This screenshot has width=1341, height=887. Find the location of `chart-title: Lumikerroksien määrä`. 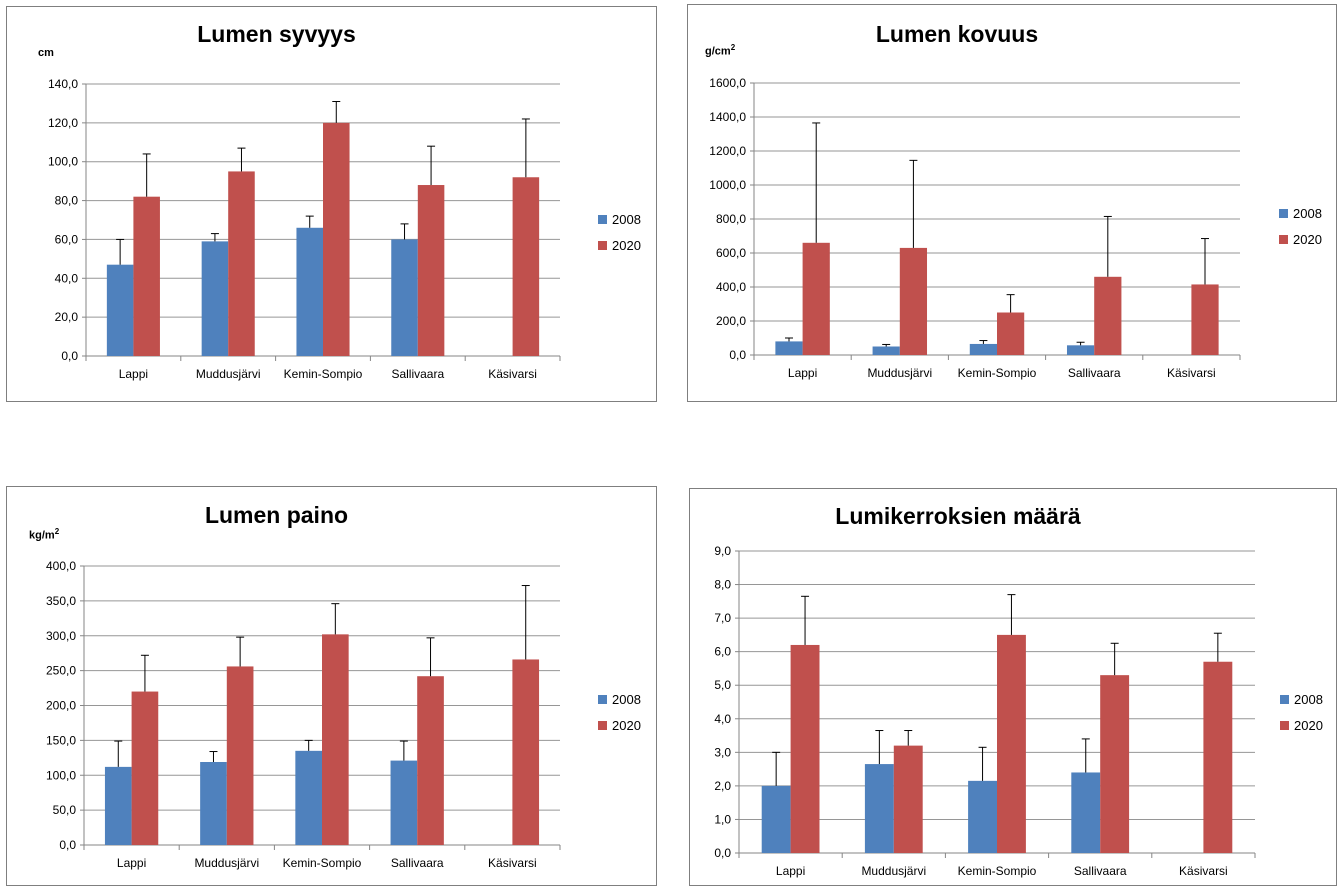

chart-title: Lumikerroksien määrä is located at coordinates (958, 516).